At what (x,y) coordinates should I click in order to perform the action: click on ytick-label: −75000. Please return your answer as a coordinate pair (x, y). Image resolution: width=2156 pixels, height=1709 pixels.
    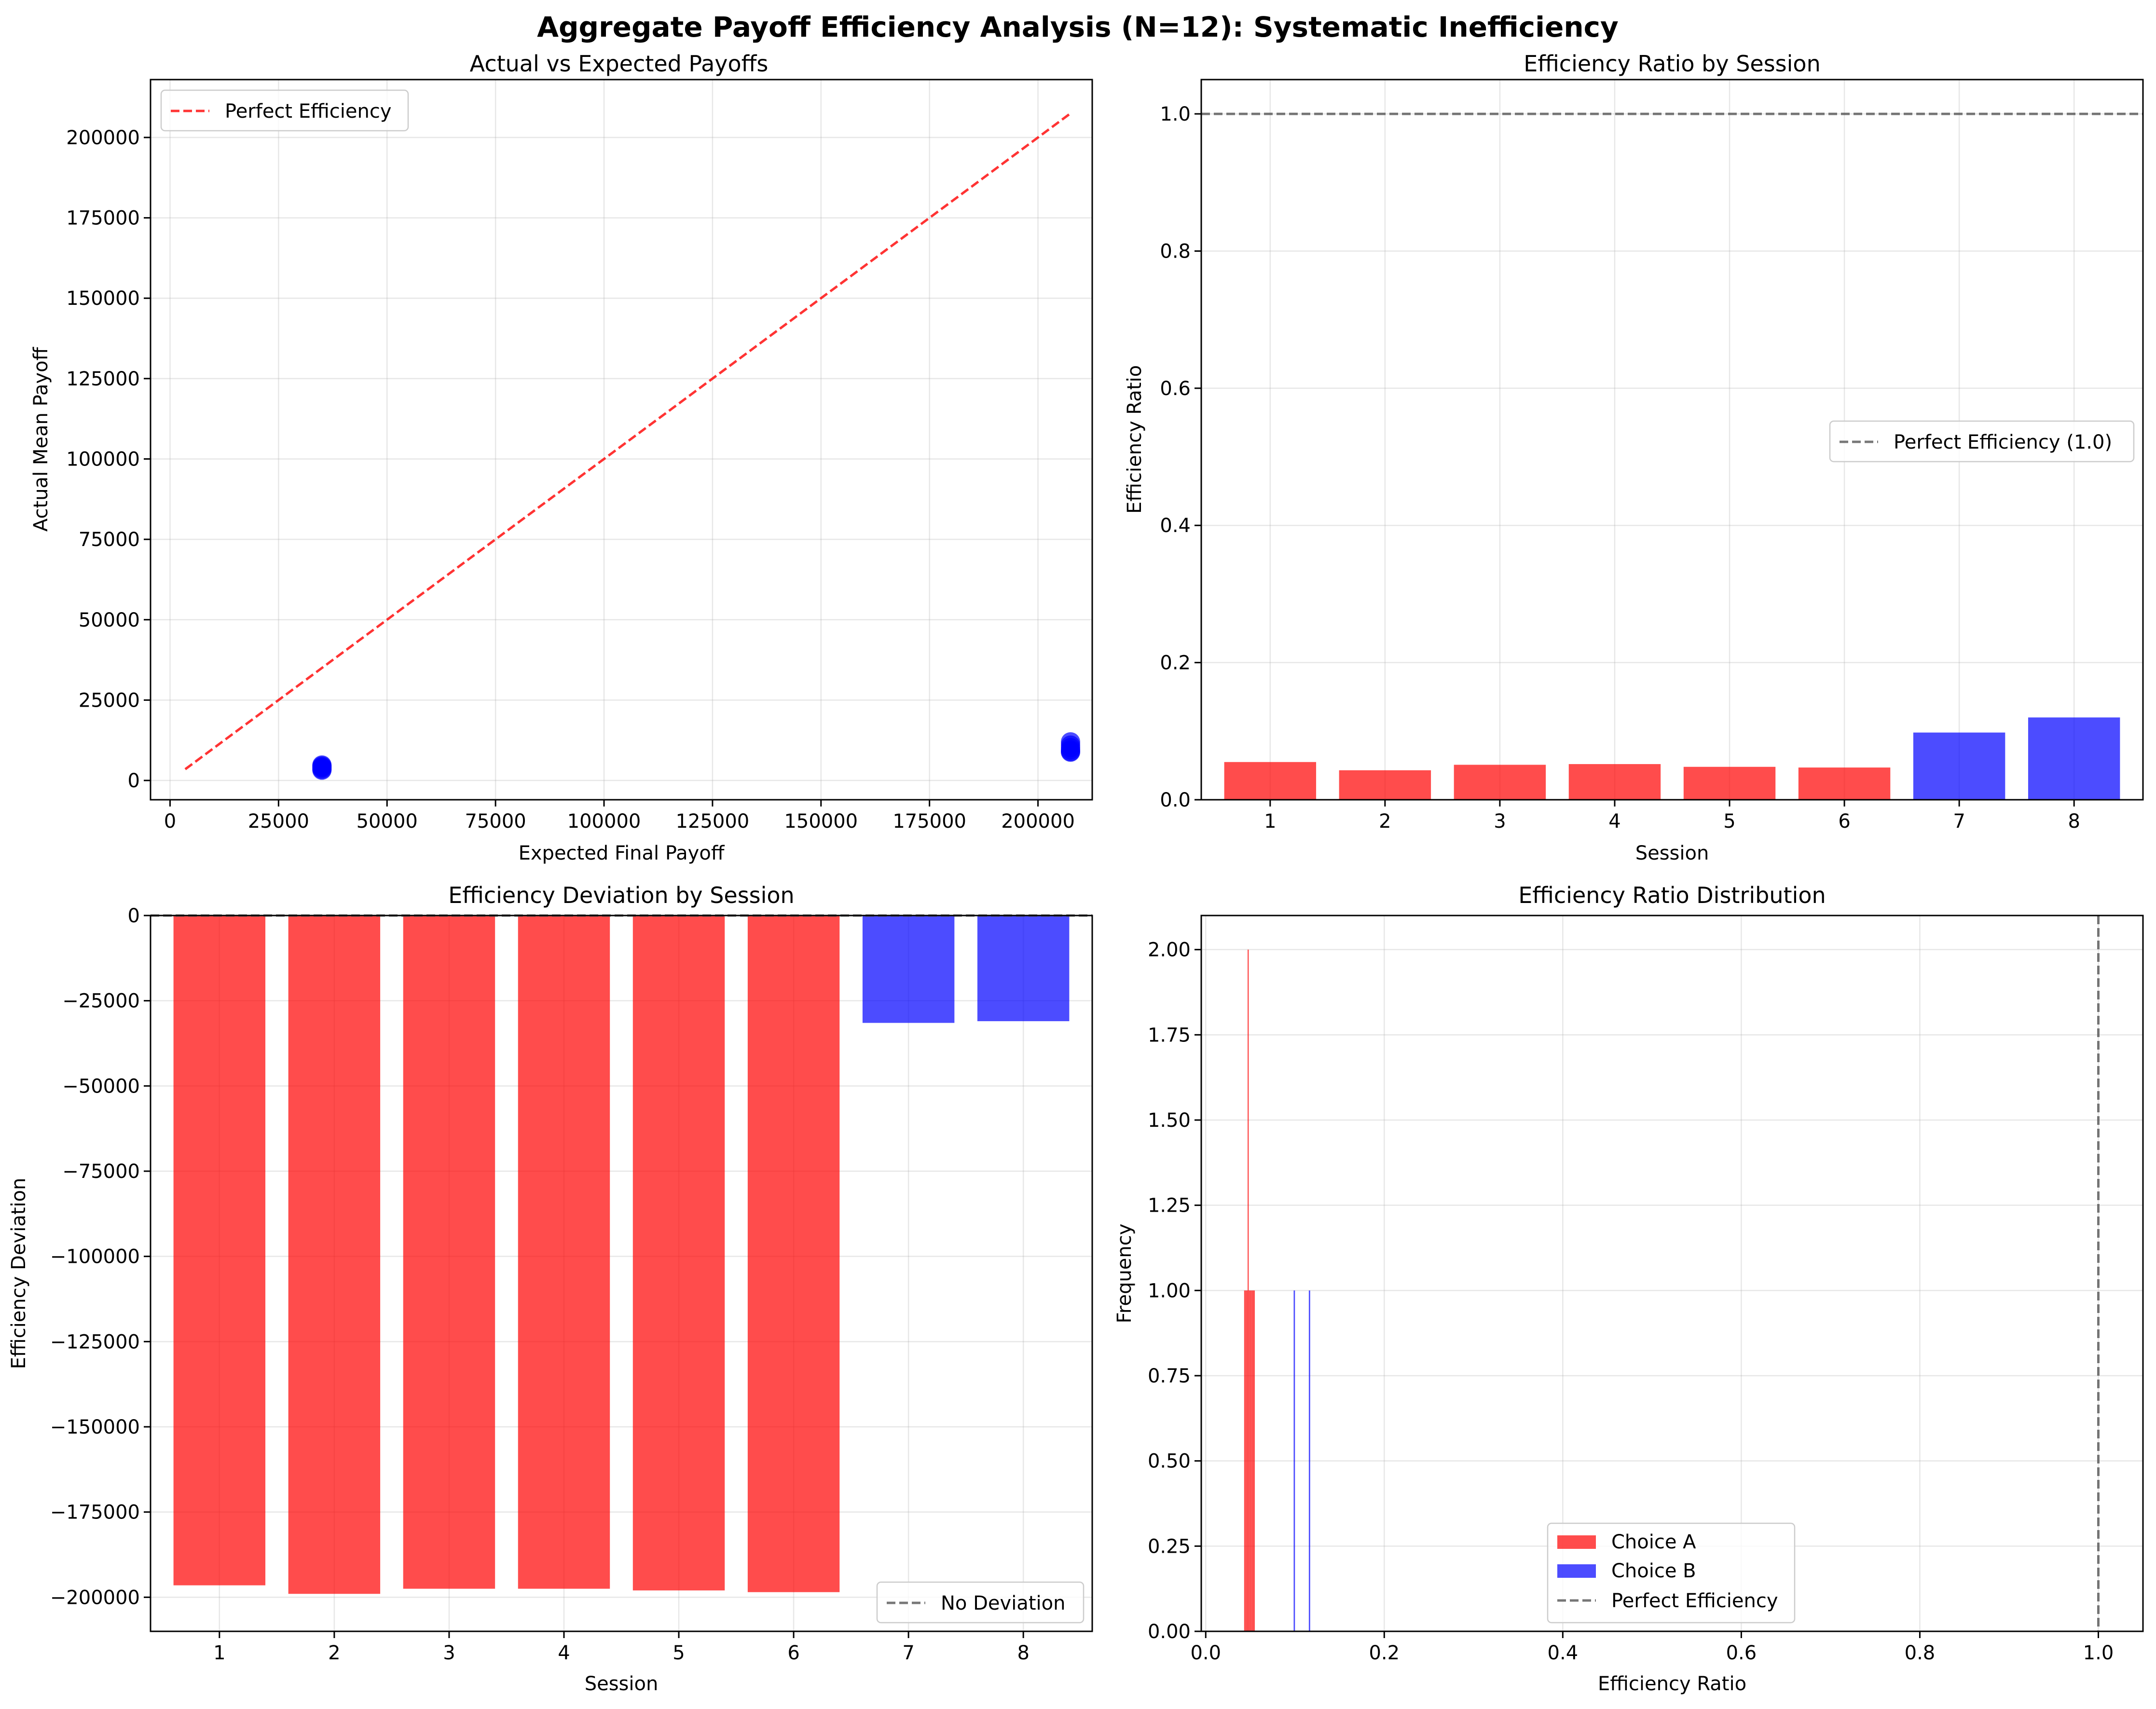
    Looking at the image, I should click on (101, 1172).